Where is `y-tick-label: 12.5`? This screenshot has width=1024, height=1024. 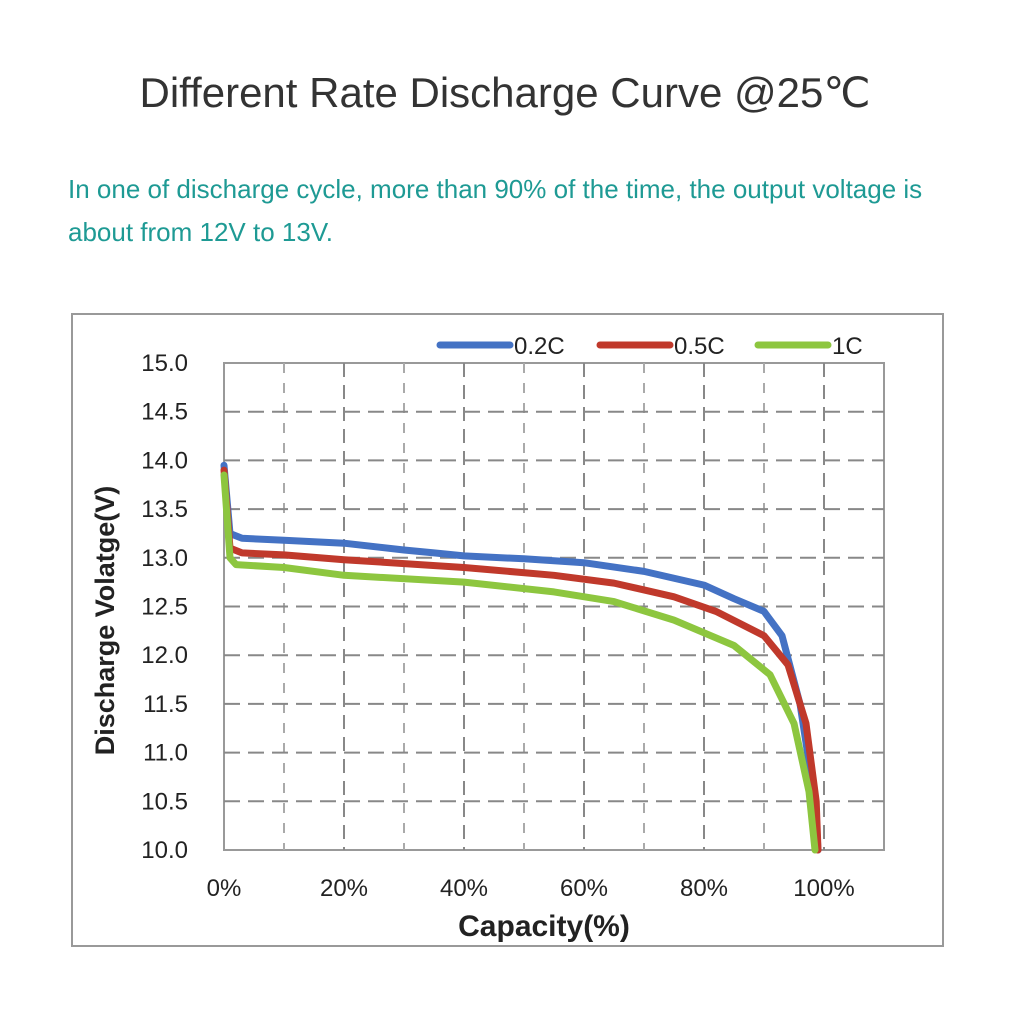
y-tick-label: 12.5 is located at coordinates (164, 607).